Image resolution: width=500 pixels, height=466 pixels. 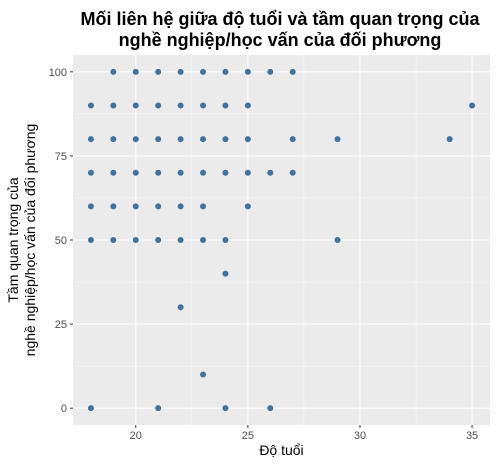 I want to click on y-tick-label: 100, so click(x=58, y=73).